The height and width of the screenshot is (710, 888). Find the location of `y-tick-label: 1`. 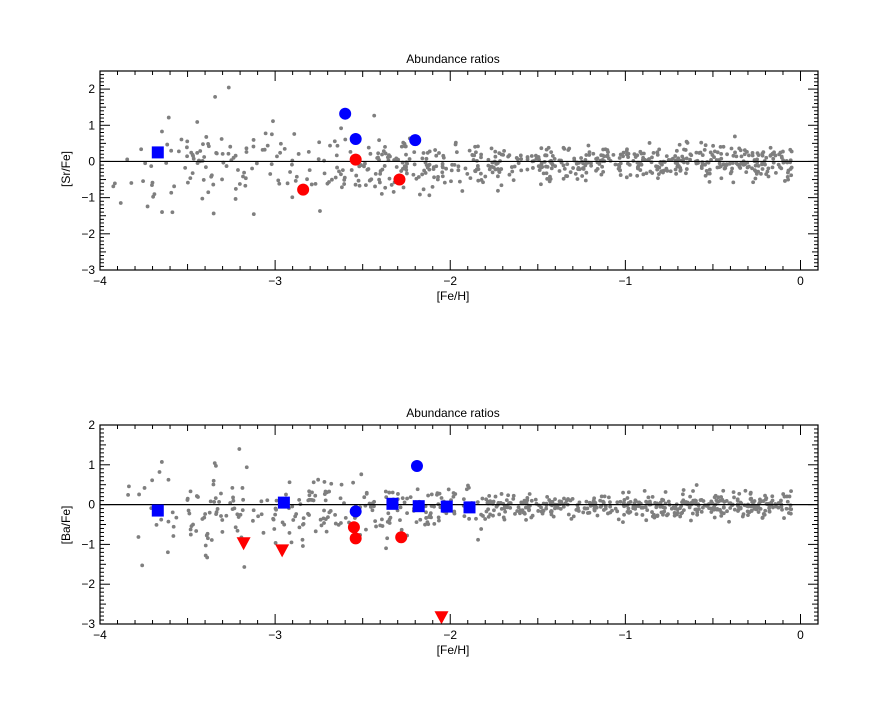

y-tick-label: 1 is located at coordinates (91, 125).